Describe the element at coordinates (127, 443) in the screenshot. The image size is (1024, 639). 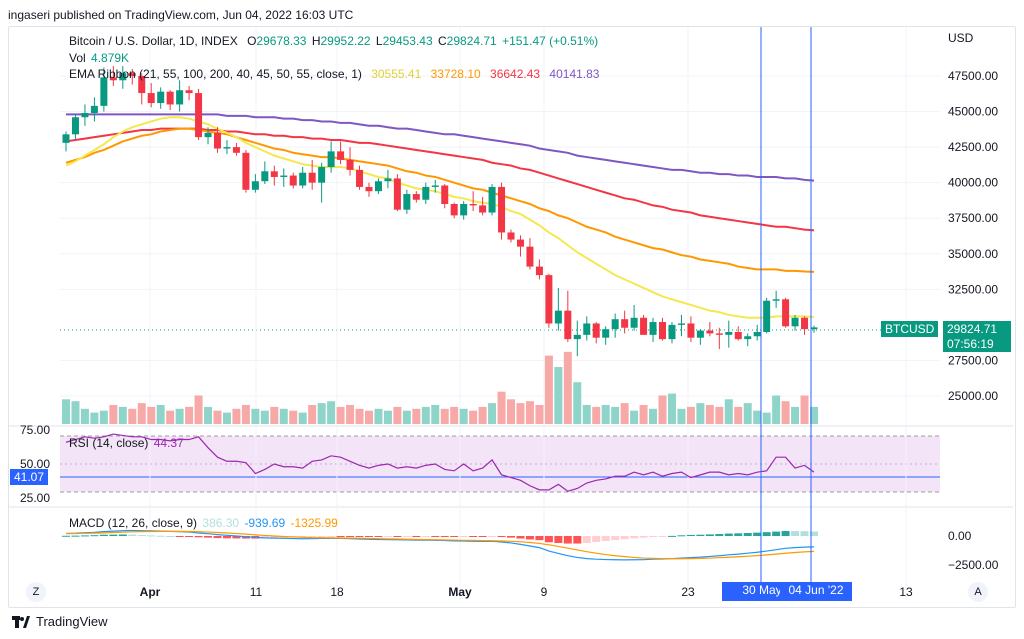
I see `rsi-legend: RSI (14, close) 44.37` at that location.